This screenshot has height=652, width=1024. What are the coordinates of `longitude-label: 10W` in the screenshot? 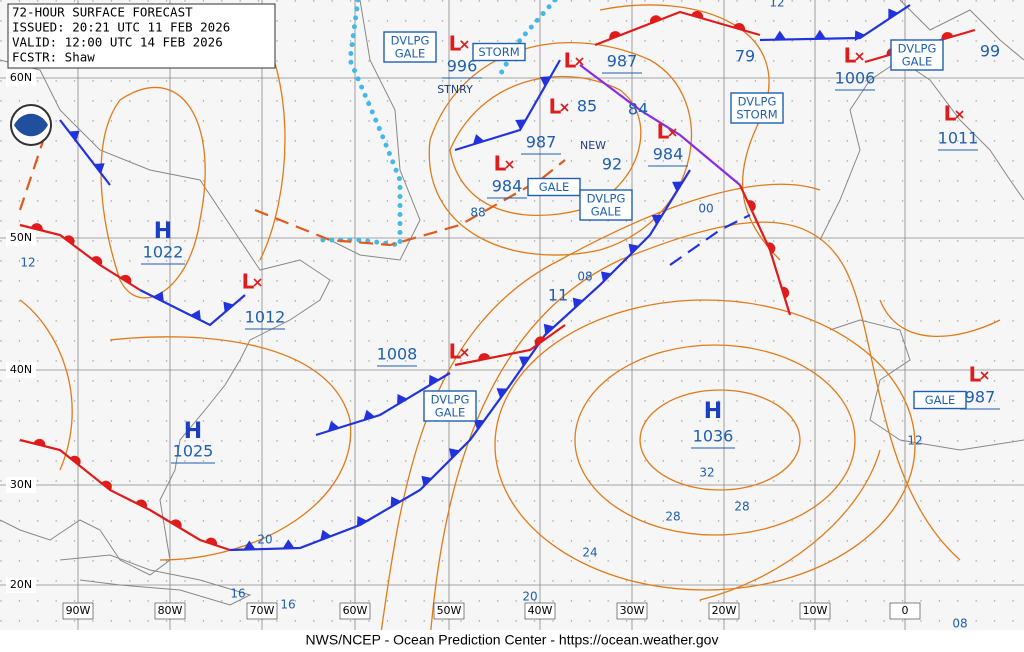 It's located at (815, 610).